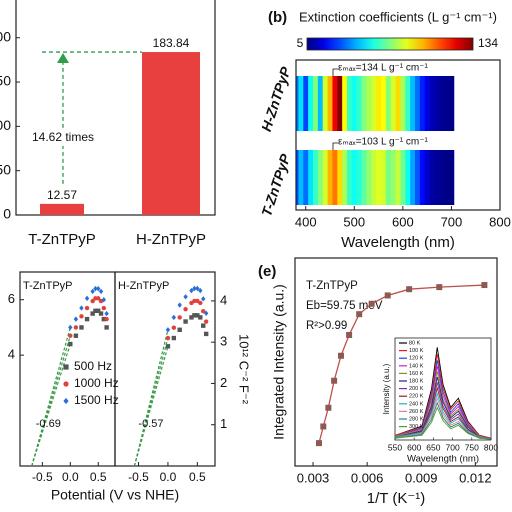 The height and width of the screenshot is (512, 512). I want to click on y-tick-label: 100, so click(5, 125).